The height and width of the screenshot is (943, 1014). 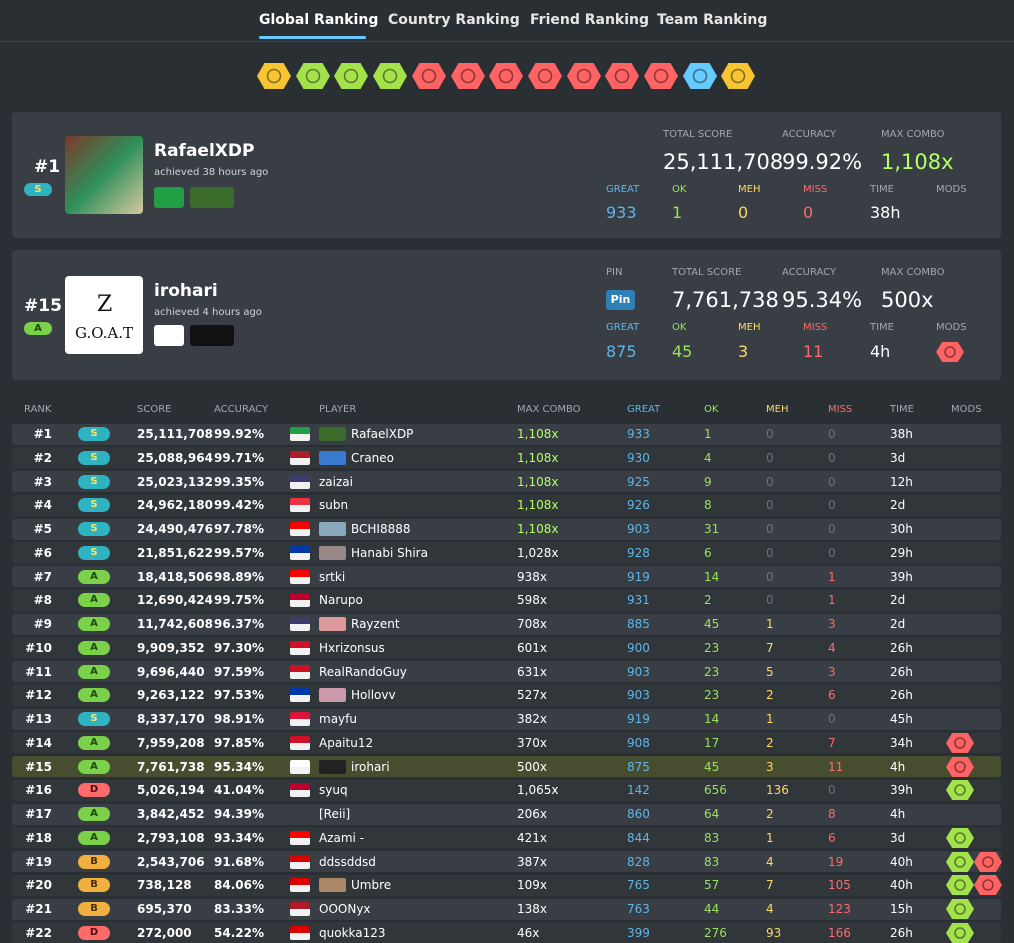 I want to click on row-player: Apaitu12, so click(x=346, y=742).